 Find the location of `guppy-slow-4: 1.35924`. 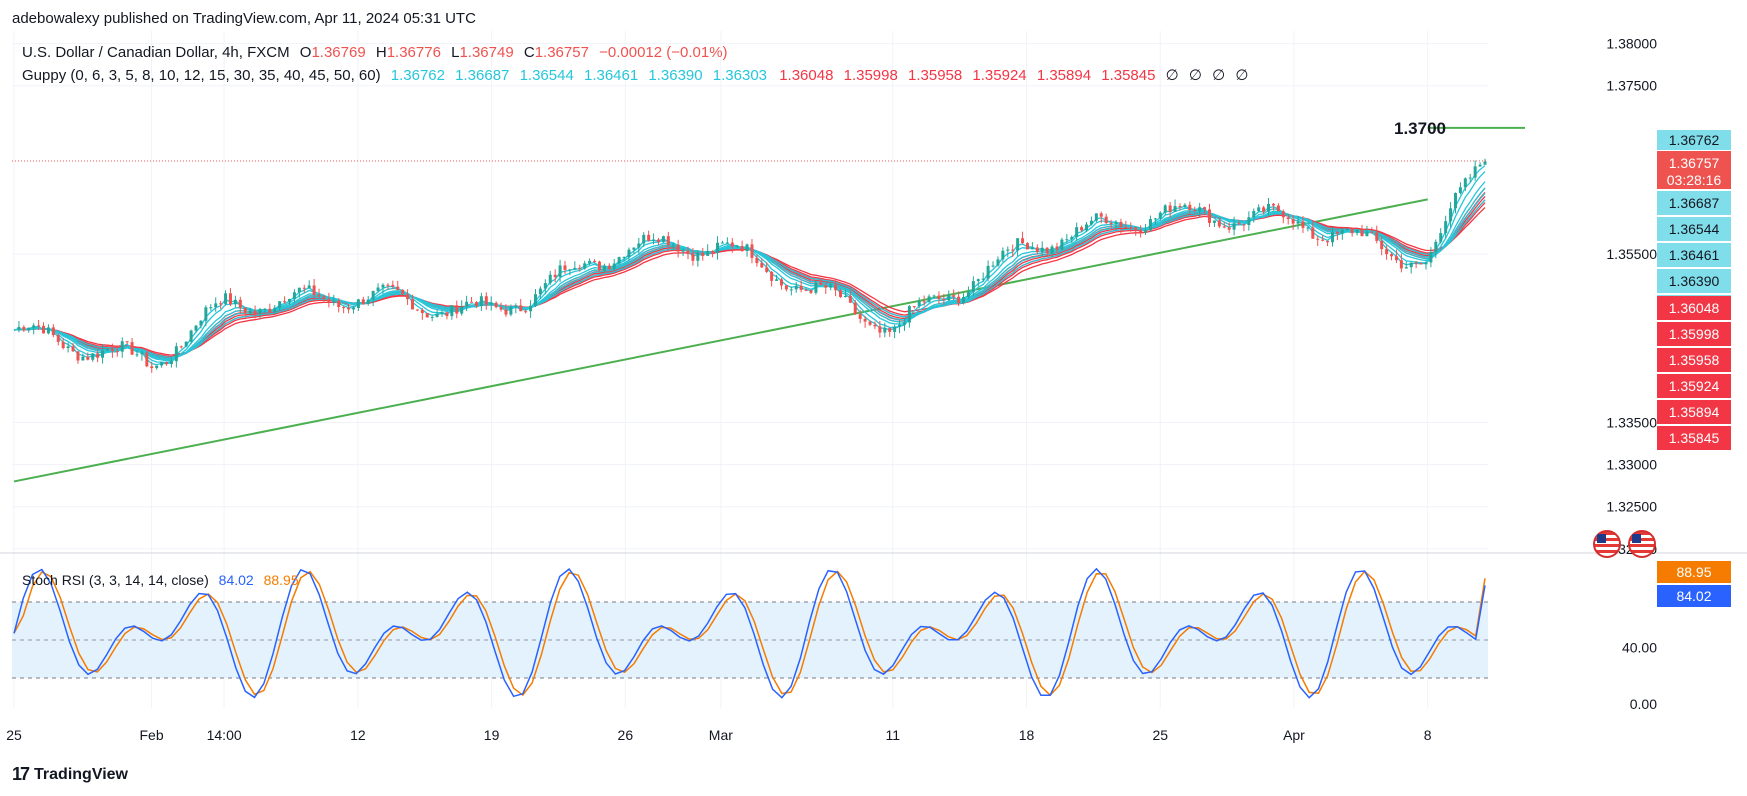

guppy-slow-4: 1.35924 is located at coordinates (999, 75).